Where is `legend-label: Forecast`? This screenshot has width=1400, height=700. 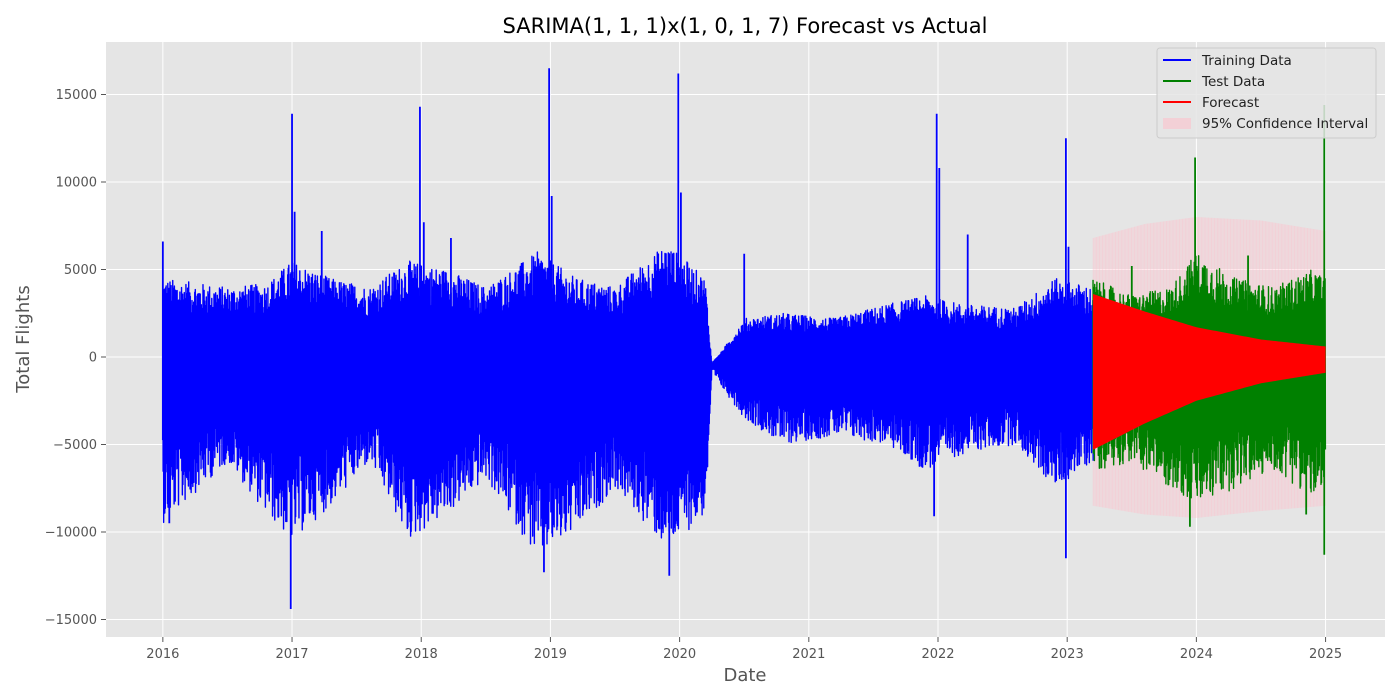 legend-label: Forecast is located at coordinates (1230, 103).